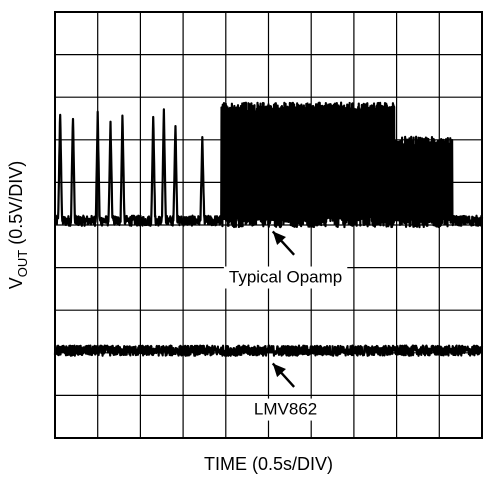 This screenshot has width=491, height=480. I want to click on annotations: Typical Opamp LMV862, so click(285, 325).